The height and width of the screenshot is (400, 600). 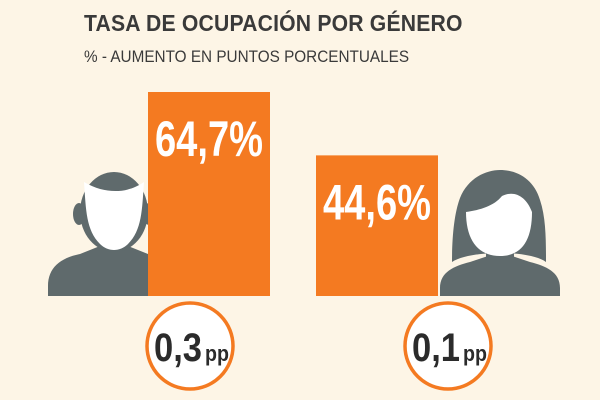 What do you see at coordinates (273, 23) in the screenshot?
I see `chart-title: TASA DE OCUPACIÓN POR GÉNERO` at bounding box center [273, 23].